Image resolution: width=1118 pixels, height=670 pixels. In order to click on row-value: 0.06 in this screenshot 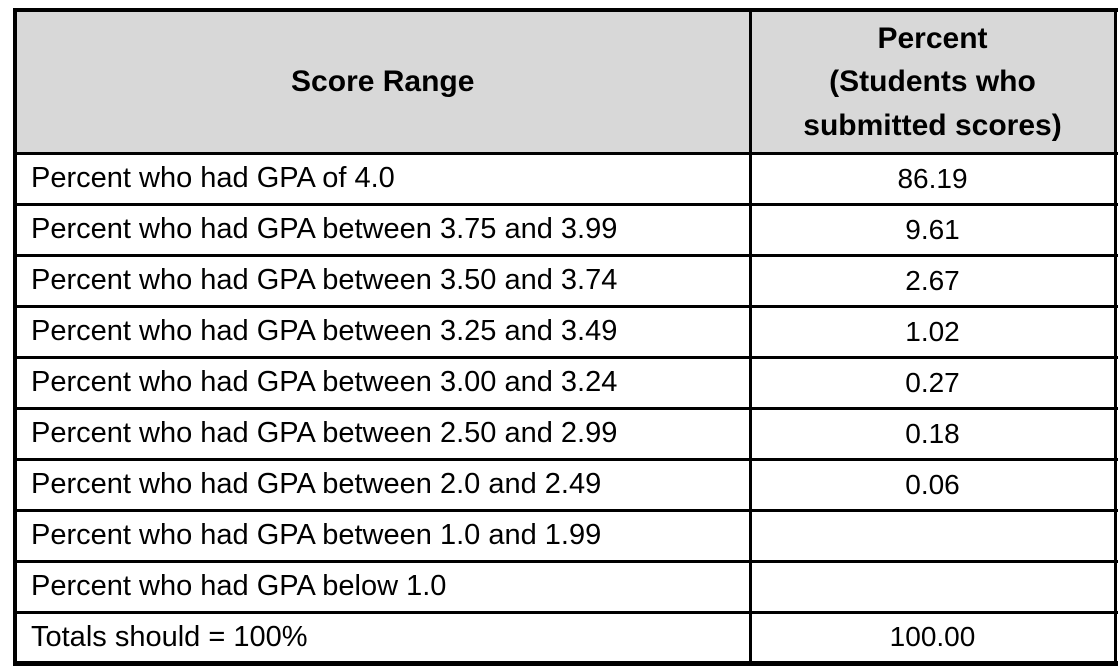, I will do `click(932, 484)`.